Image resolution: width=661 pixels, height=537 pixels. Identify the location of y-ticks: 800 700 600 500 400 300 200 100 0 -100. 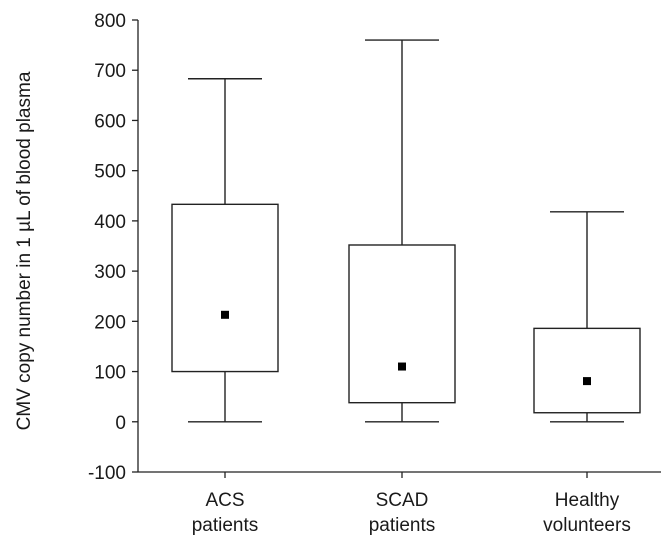
(113, 247).